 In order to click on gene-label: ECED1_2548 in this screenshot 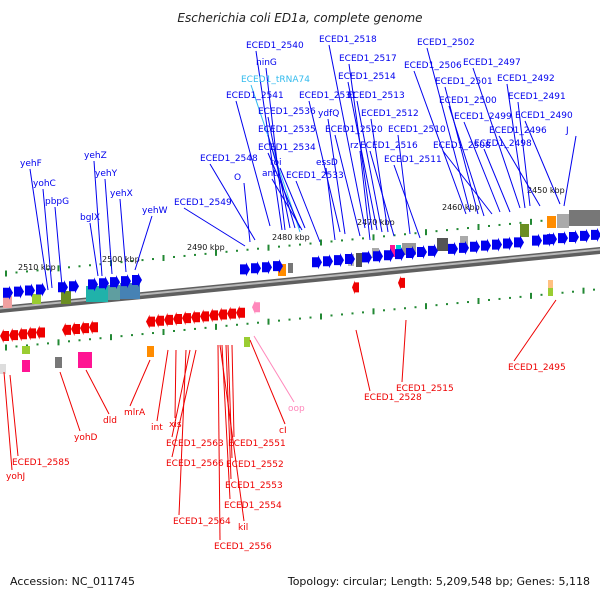, I will do `click(229, 159)`.